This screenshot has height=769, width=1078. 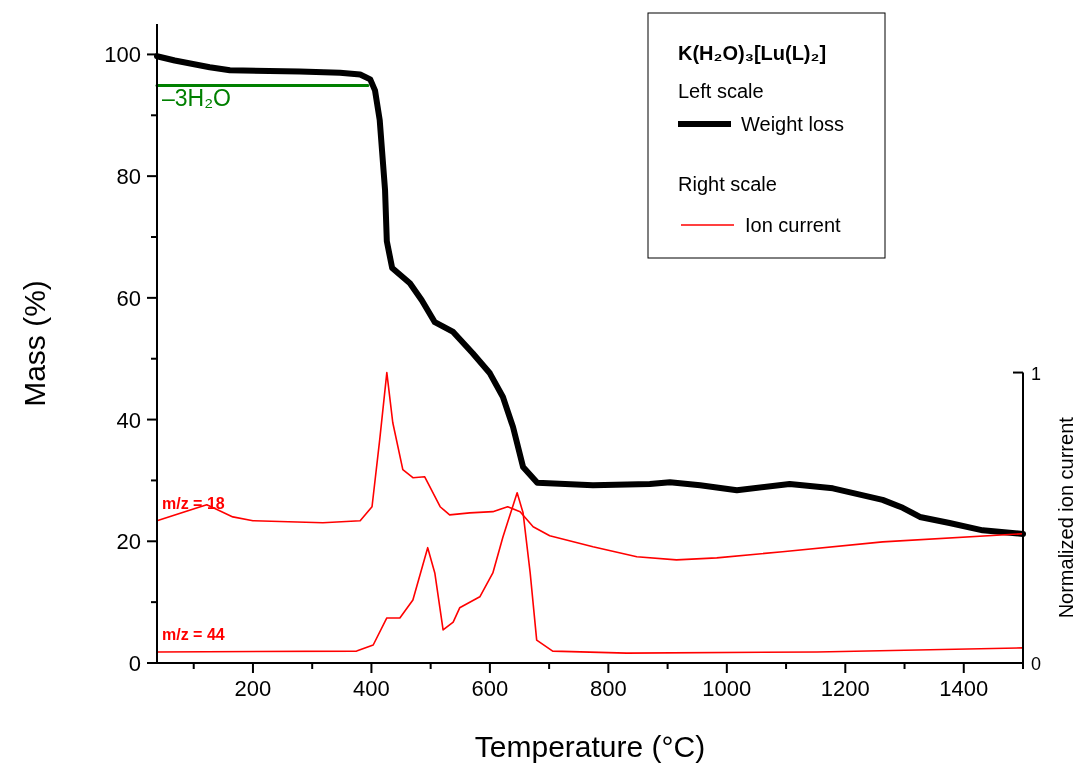 What do you see at coordinates (128, 420) in the screenshot?
I see `y-tick-label: 40` at bounding box center [128, 420].